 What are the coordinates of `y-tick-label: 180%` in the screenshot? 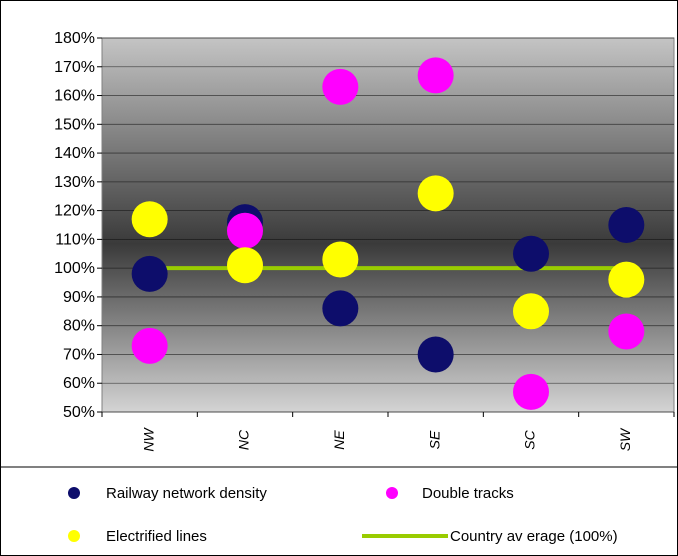 It's located at (74, 38).